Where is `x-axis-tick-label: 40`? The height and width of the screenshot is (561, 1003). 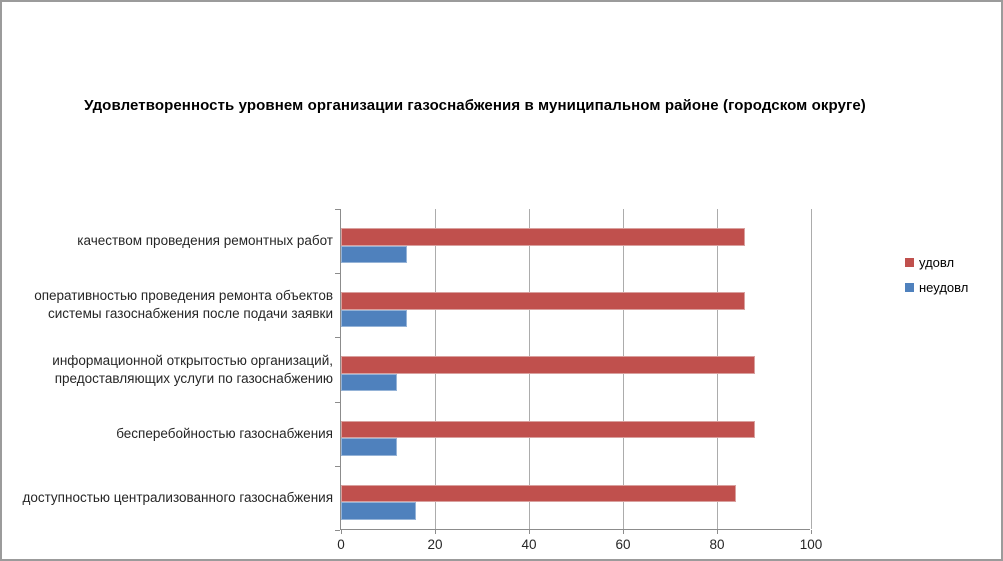 x-axis-tick-label: 40 is located at coordinates (529, 544).